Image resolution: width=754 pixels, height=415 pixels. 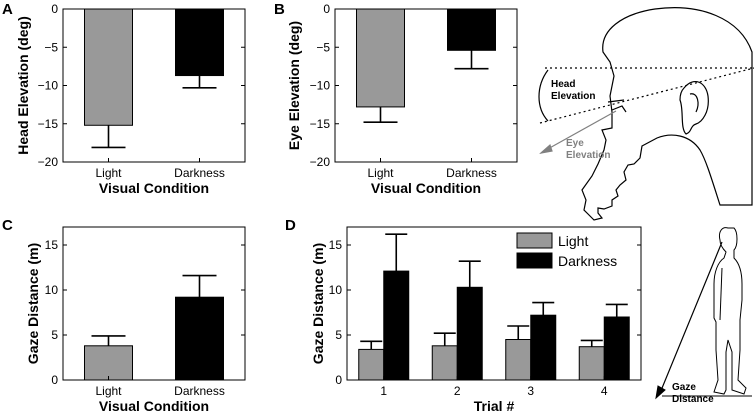 I want to click on eye-path, so click(x=619, y=109).